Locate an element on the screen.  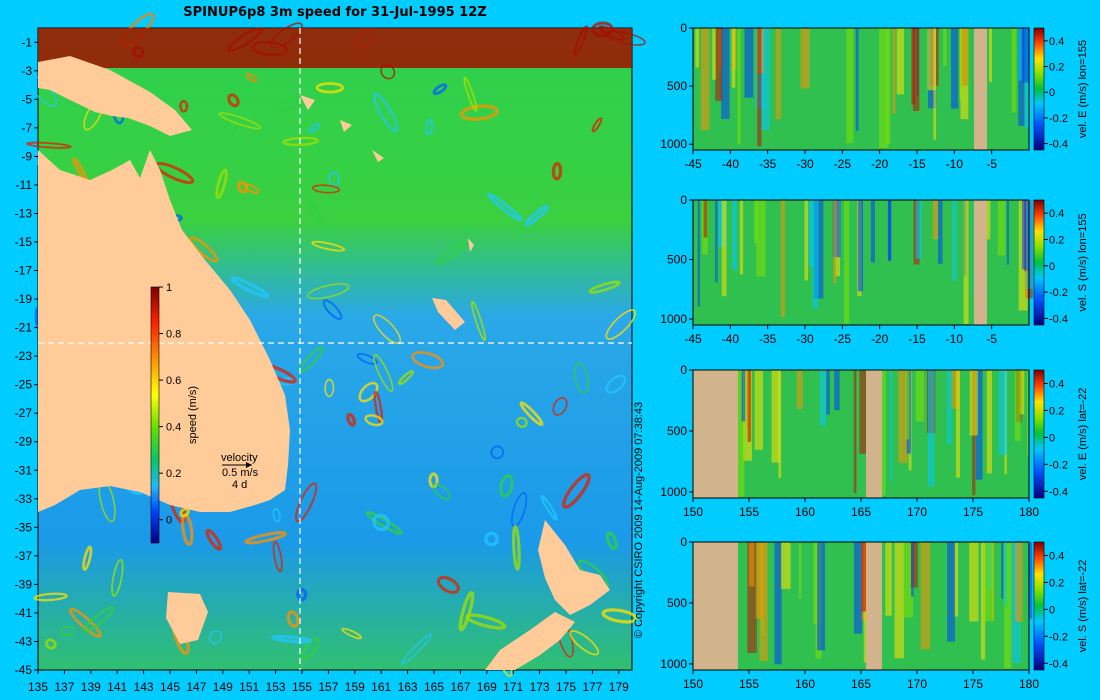
panel-x-tick-label: 170 is located at coordinates (917, 512).